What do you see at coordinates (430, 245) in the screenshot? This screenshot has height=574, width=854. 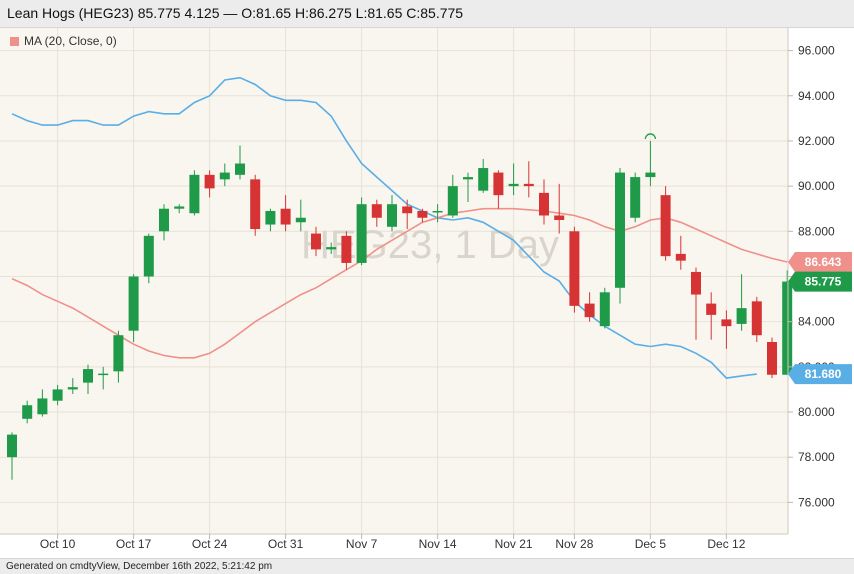 I see `chart-watermark: HEG23, 1 Day` at bounding box center [430, 245].